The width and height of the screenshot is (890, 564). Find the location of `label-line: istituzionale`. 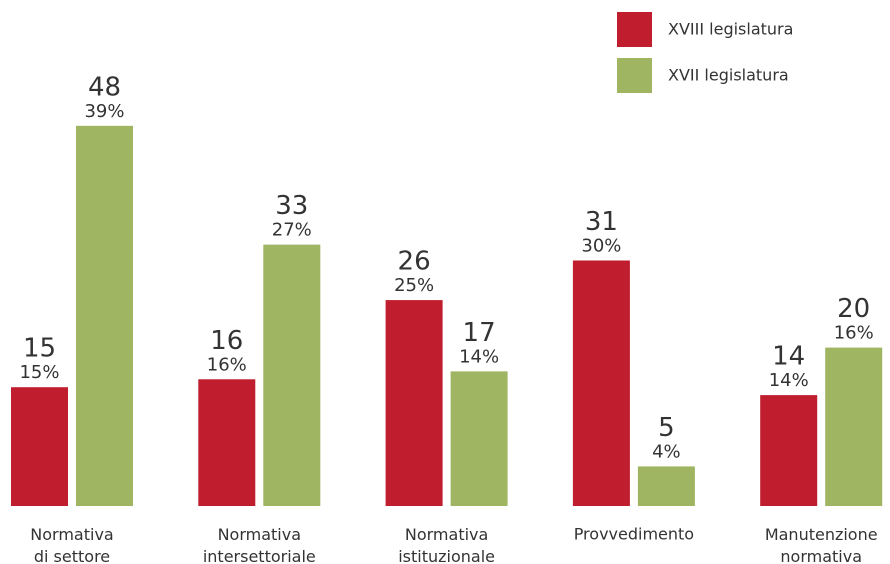

label-line: istituzionale is located at coordinates (446, 555).